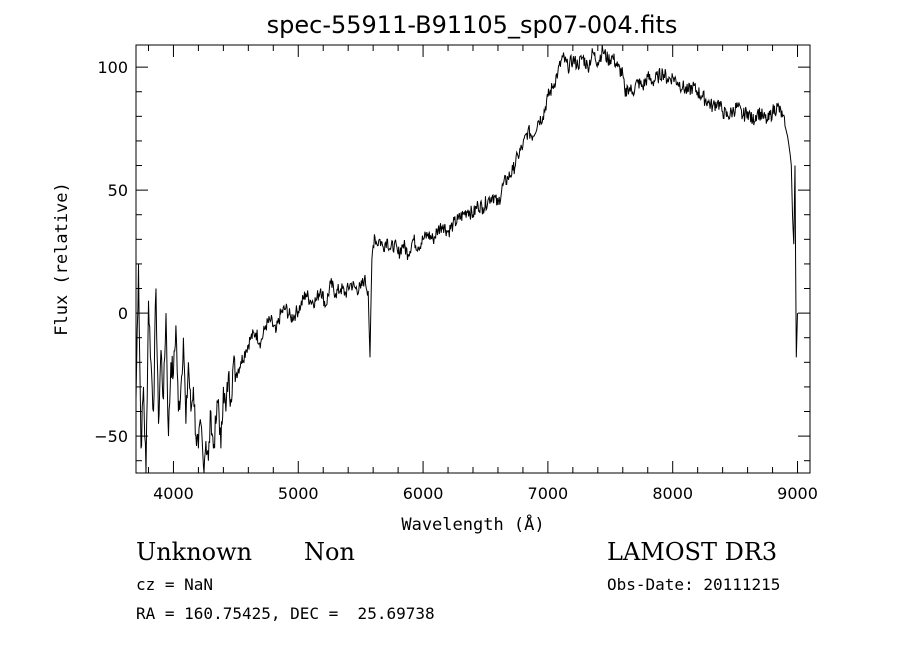 The height and width of the screenshot is (649, 900). What do you see at coordinates (112, 67) in the screenshot?
I see `y-tick-label: 100` at bounding box center [112, 67].